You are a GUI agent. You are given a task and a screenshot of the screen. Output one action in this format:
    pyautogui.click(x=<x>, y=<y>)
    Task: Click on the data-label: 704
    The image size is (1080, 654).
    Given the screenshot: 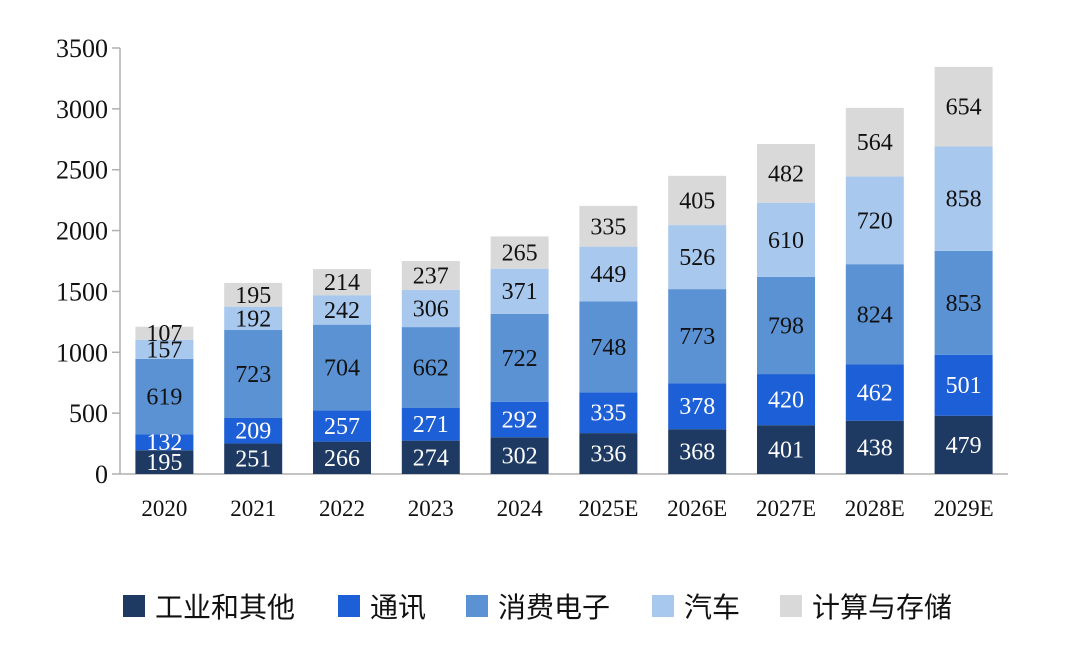 What is the action you would take?
    pyautogui.click(x=342, y=369)
    